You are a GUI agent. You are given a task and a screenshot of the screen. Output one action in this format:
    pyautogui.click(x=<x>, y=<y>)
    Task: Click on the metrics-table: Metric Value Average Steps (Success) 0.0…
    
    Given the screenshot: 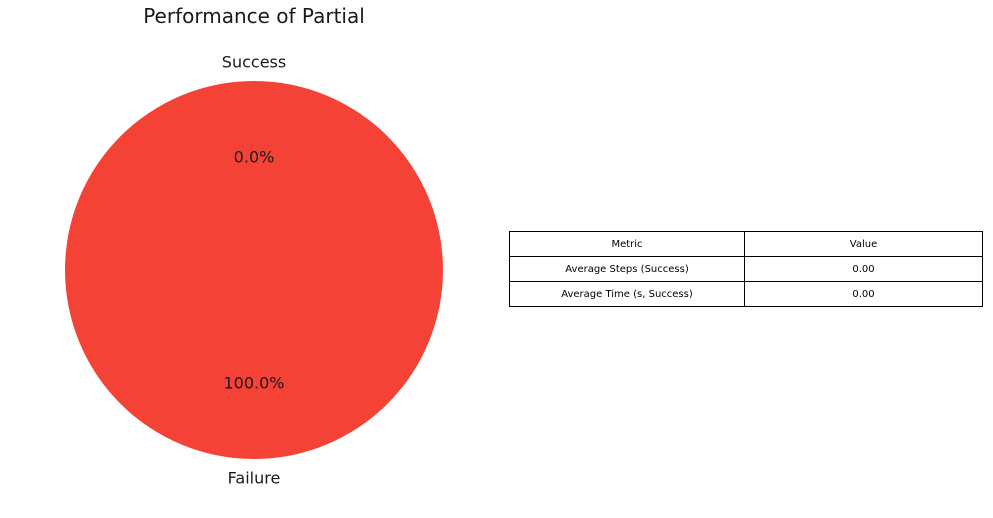 What is the action you would take?
    pyautogui.click(x=746, y=269)
    